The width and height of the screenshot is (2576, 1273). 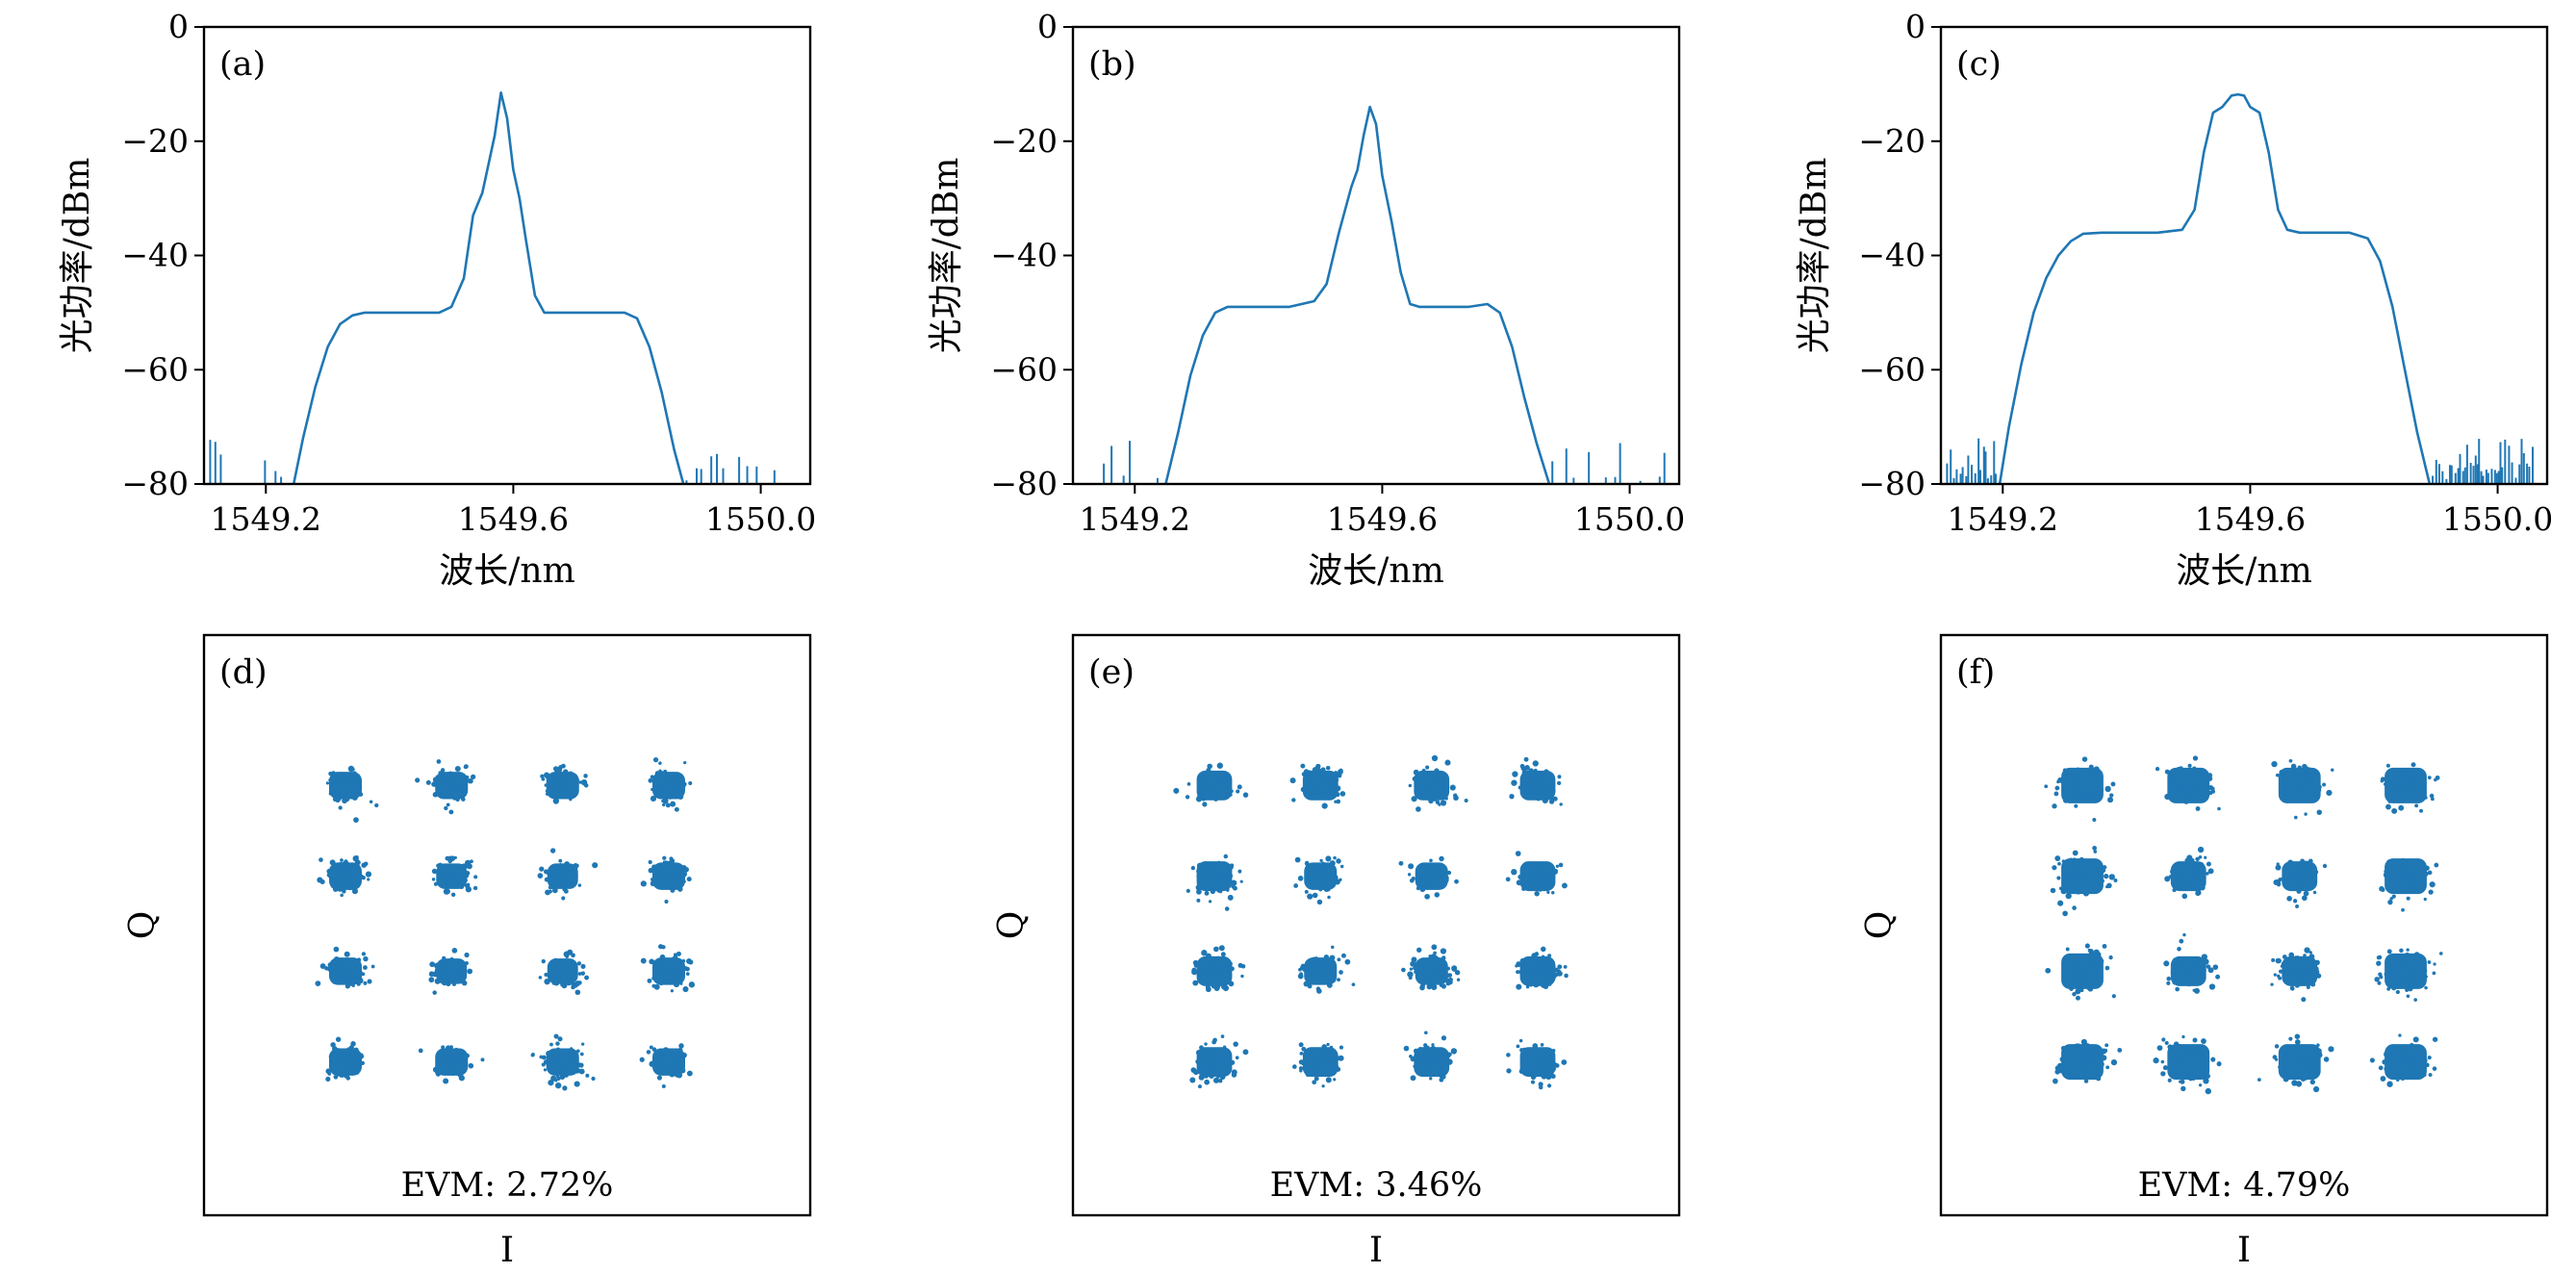 I want to click on x-tick-label: 1550.0, so click(x=1629, y=519).